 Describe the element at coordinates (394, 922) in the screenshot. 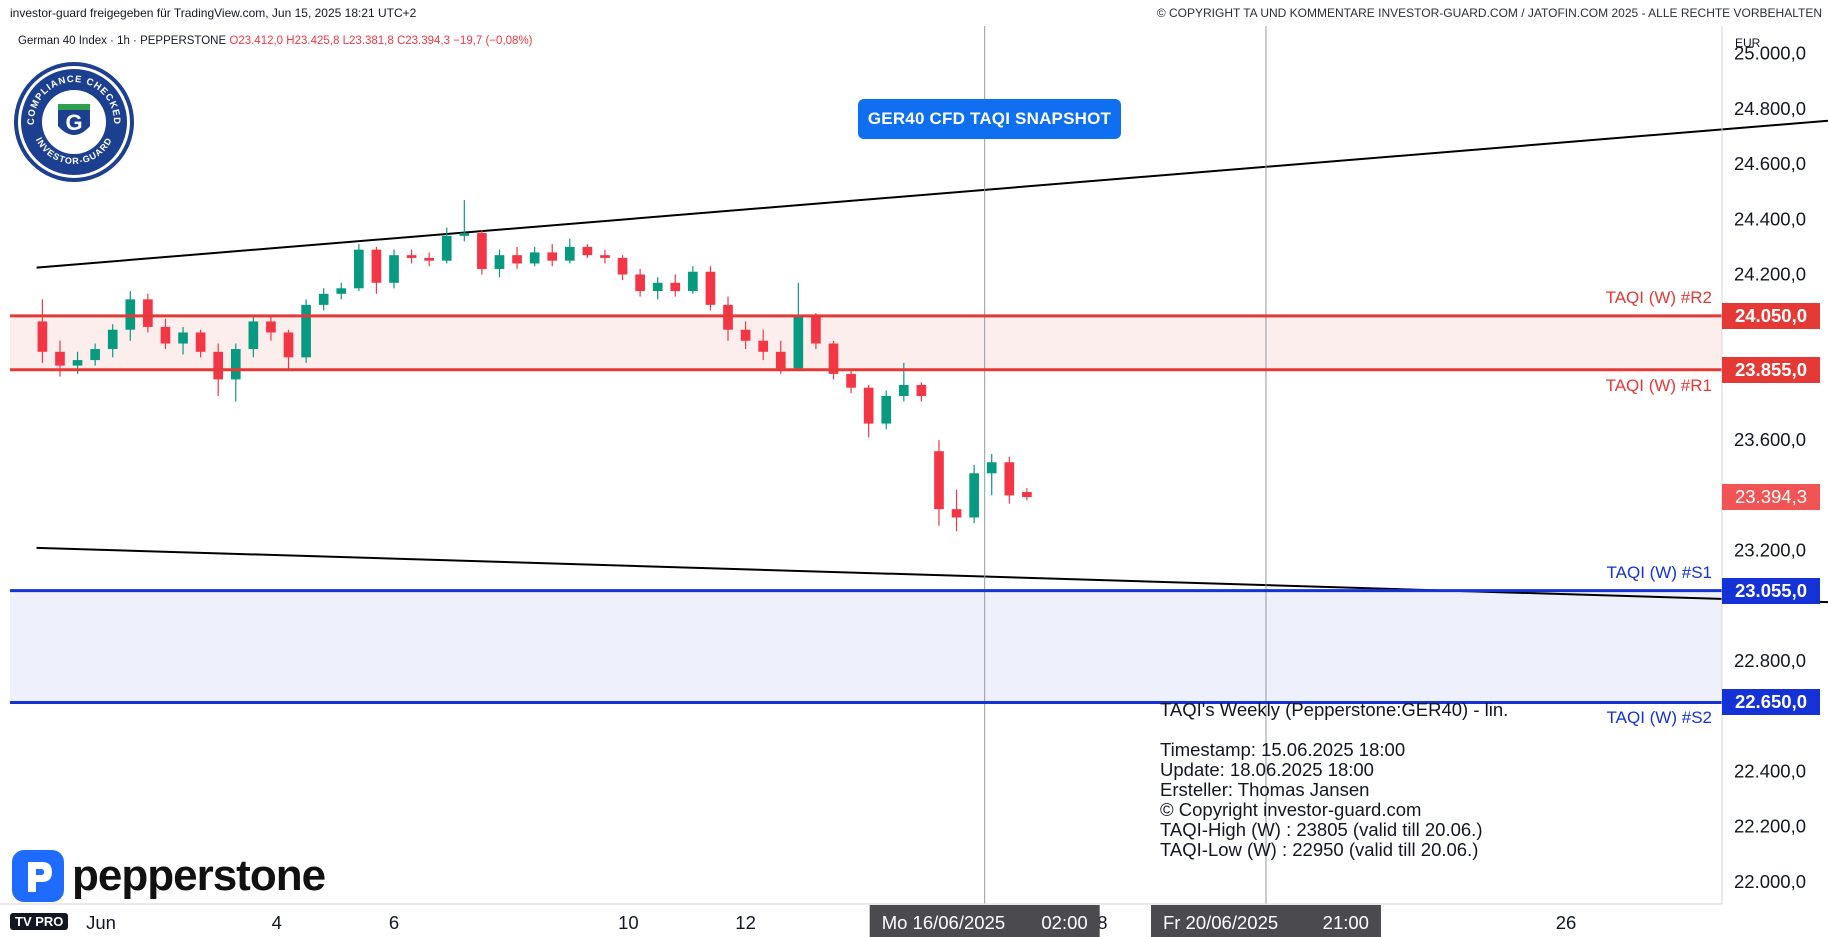

I see `x-tick-label: 6` at that location.